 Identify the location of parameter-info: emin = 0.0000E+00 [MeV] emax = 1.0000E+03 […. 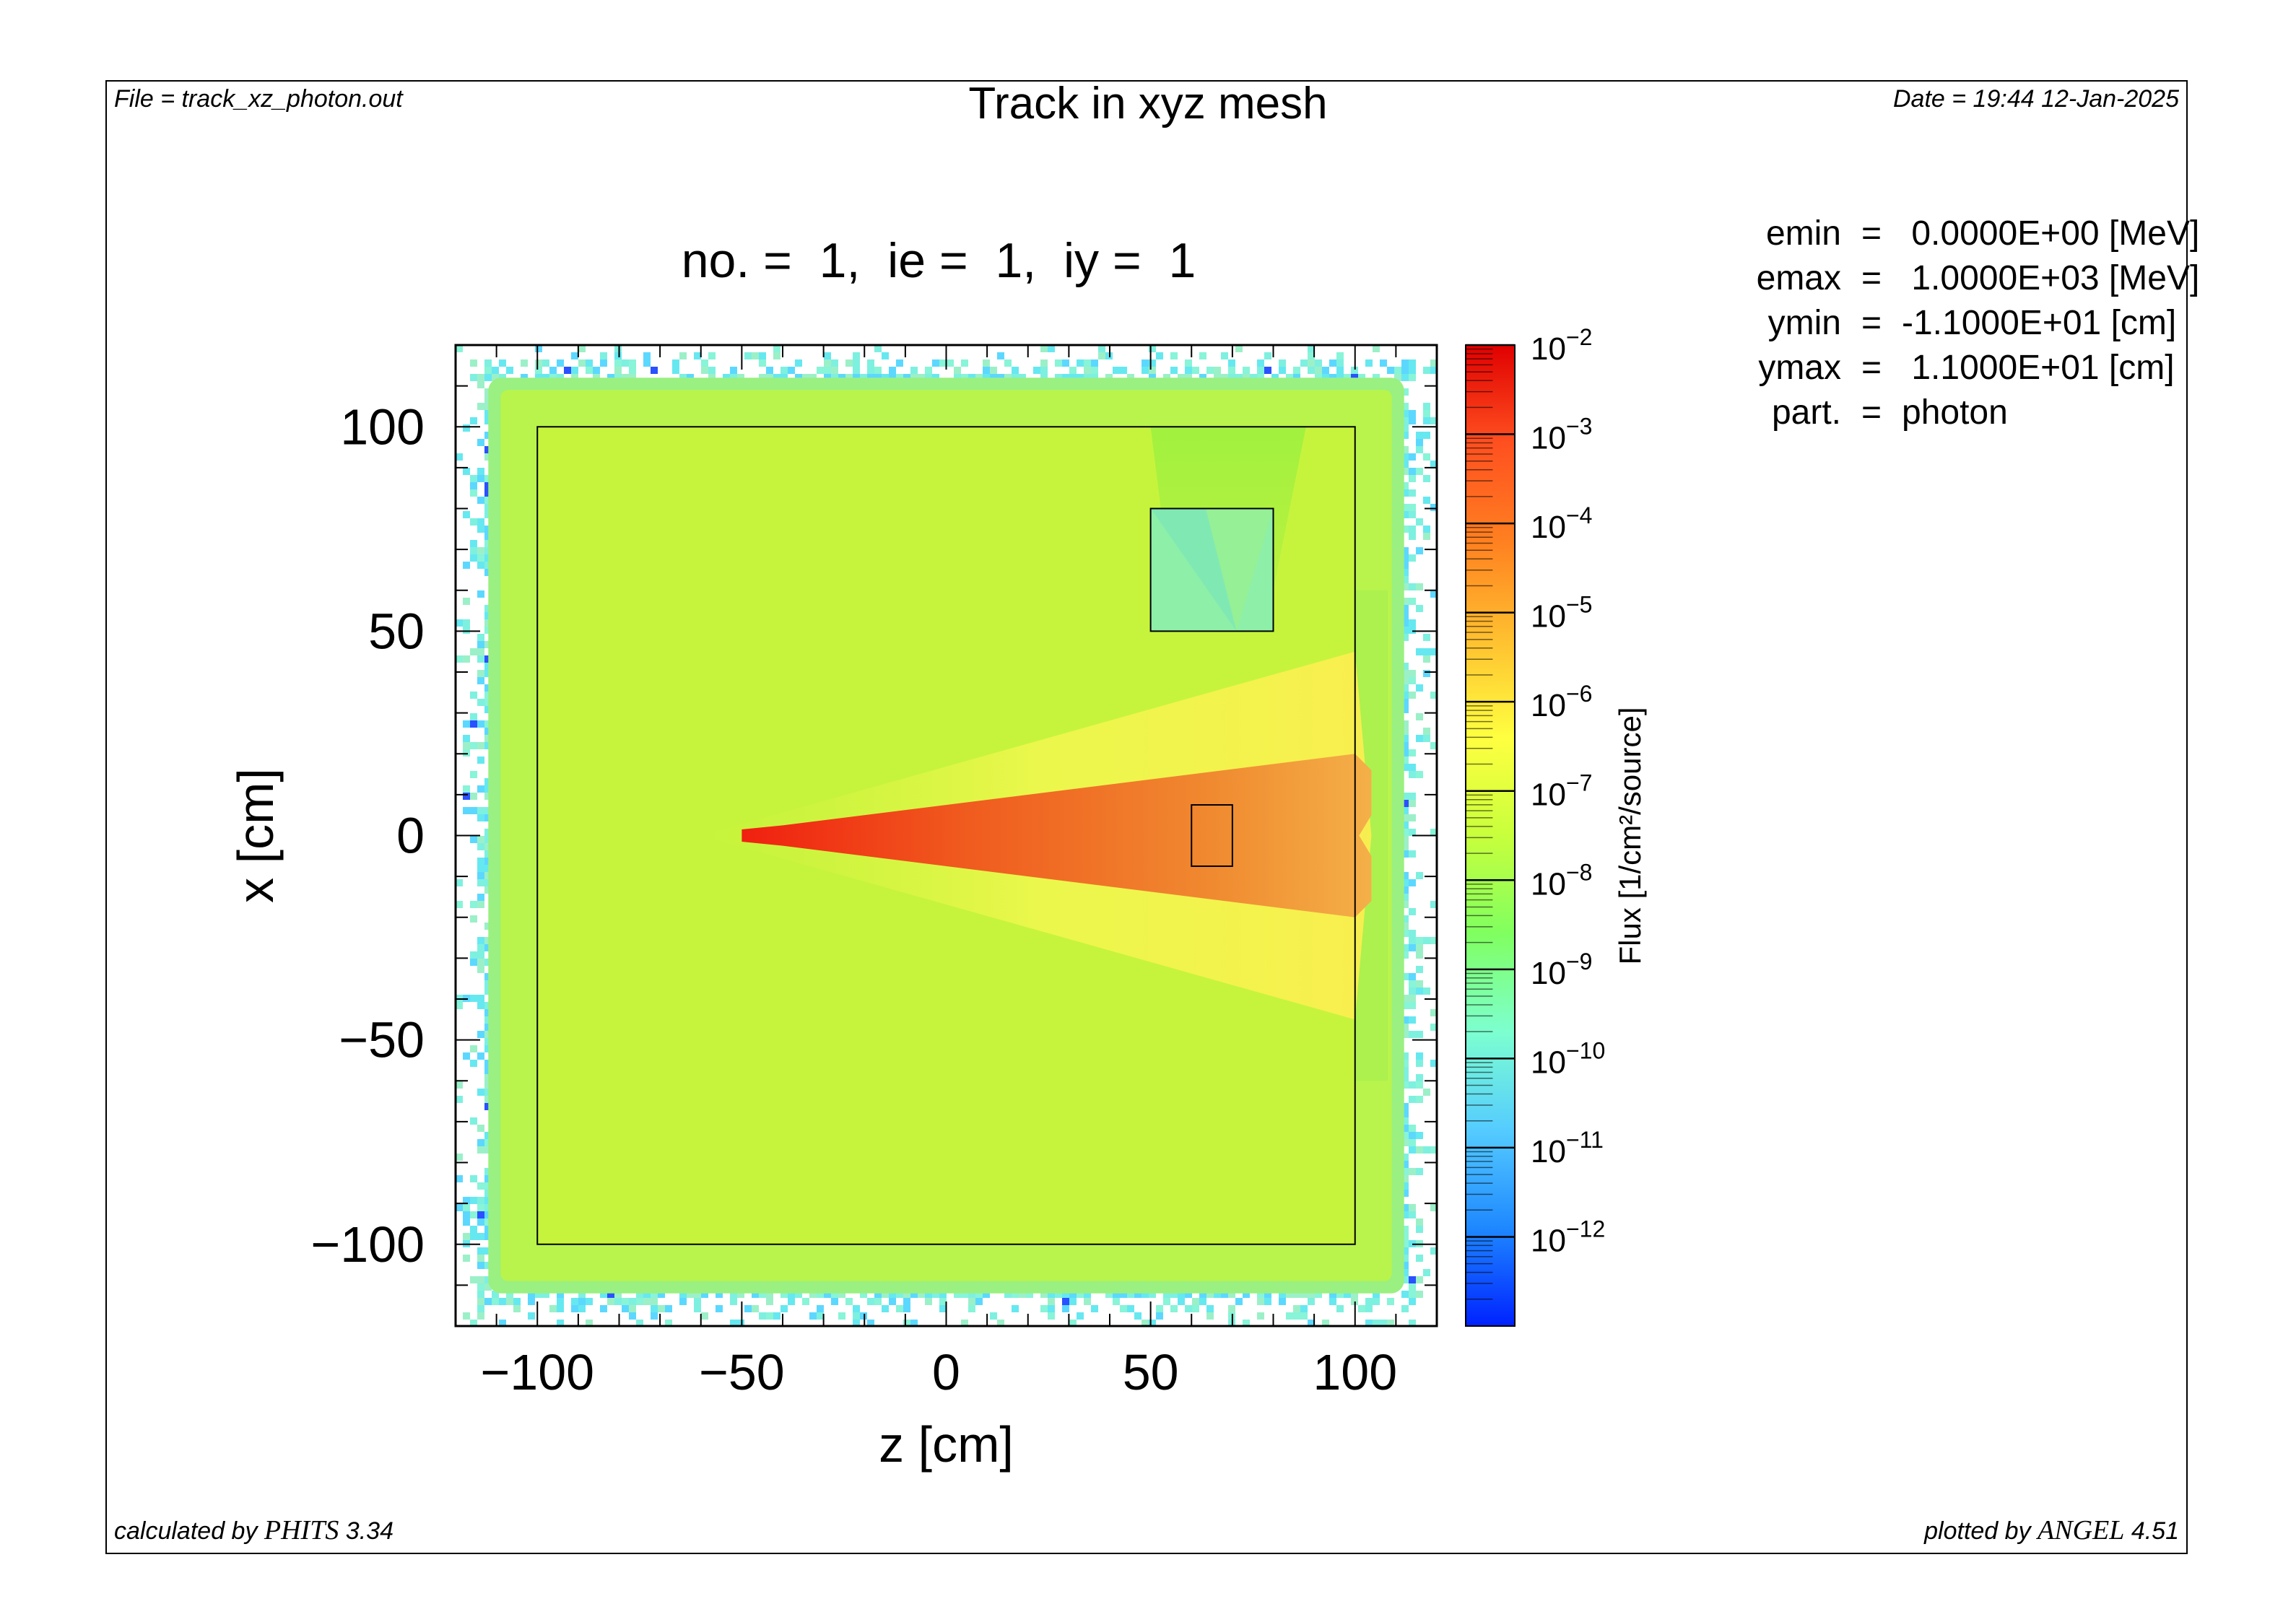
(1945, 323).